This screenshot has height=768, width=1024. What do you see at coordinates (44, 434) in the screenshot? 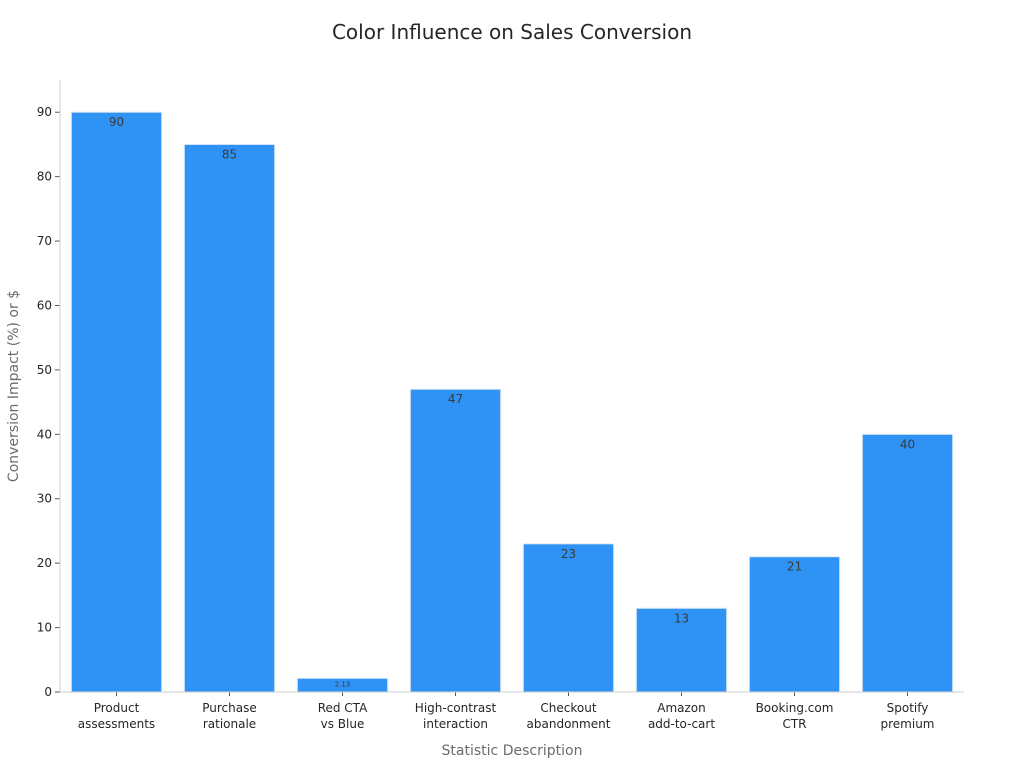
I see `y-tick-label: 40` at bounding box center [44, 434].